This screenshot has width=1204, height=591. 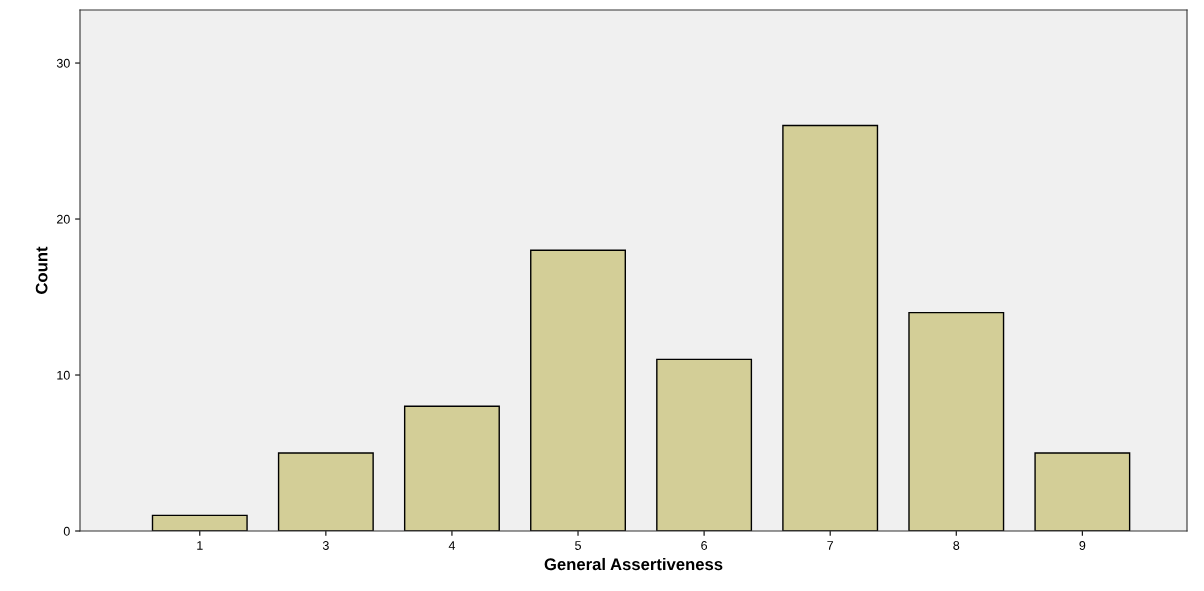 I want to click on x-tick-label: 9, so click(x=1082, y=545).